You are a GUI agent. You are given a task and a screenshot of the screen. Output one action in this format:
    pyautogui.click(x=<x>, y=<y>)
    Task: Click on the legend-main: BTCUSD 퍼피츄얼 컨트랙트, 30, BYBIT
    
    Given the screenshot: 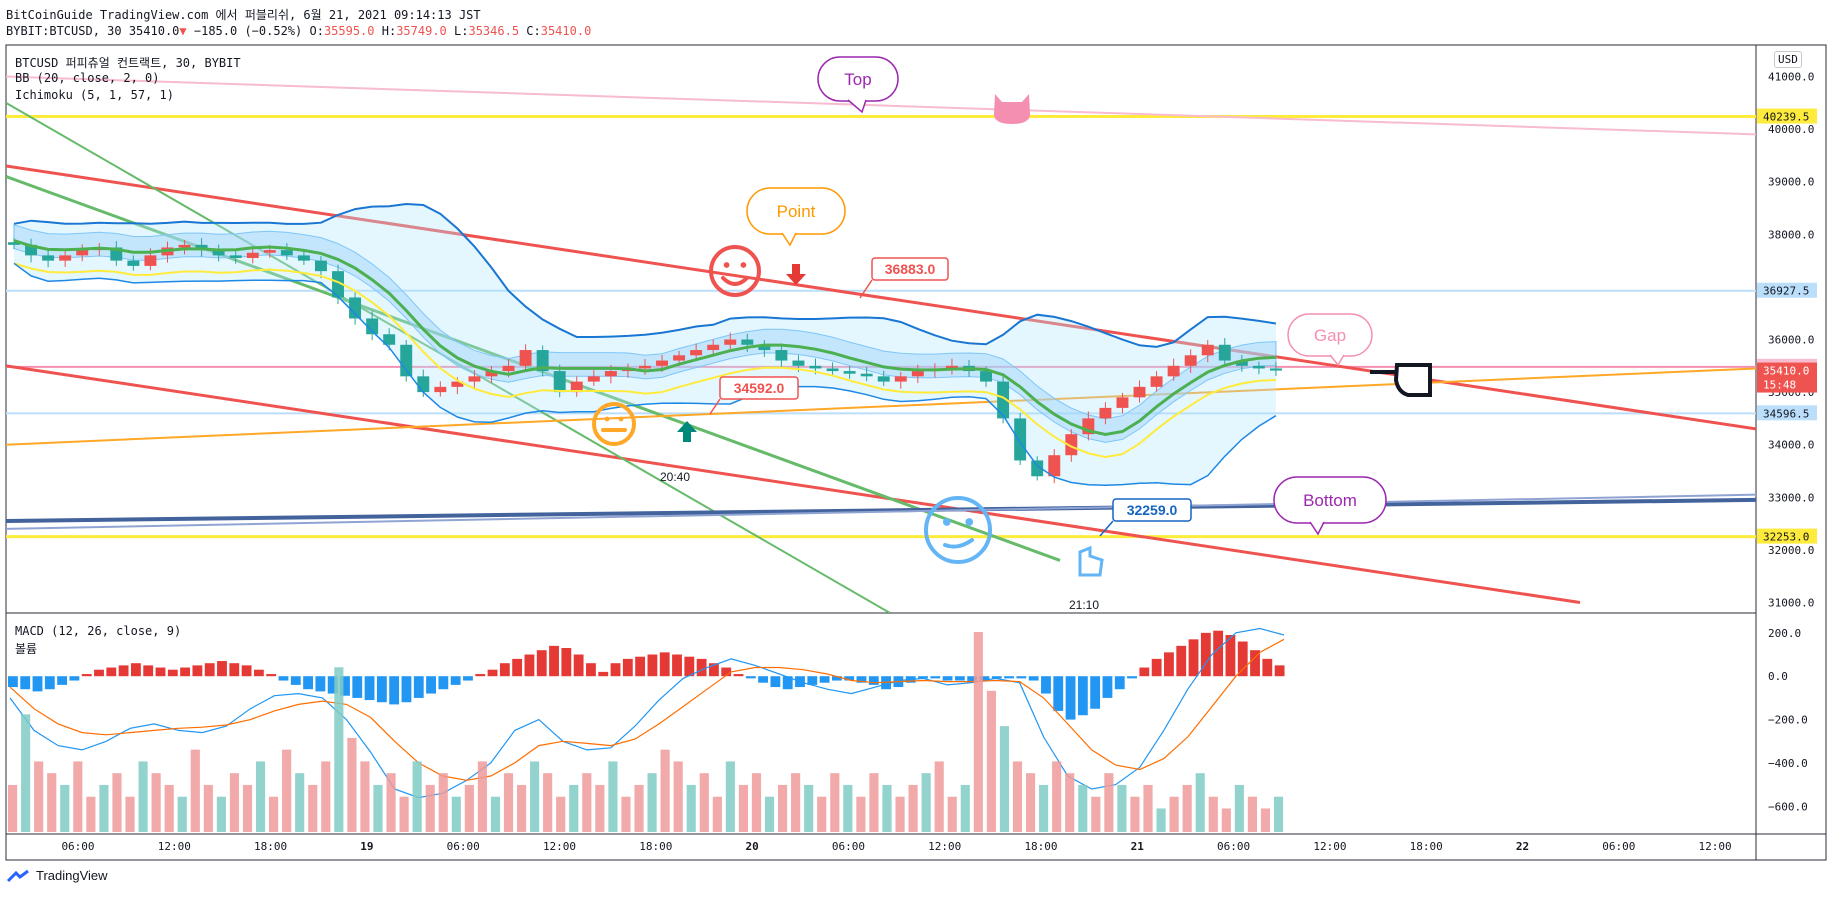 What is the action you would take?
    pyautogui.click(x=128, y=63)
    